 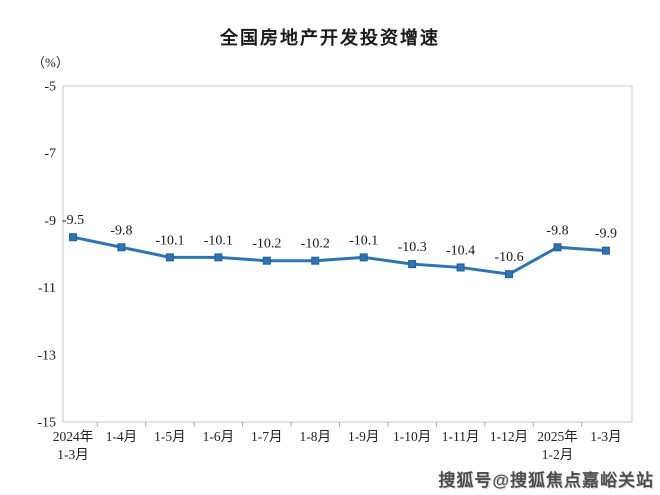 I want to click on x-axis-category-label: 1-9月, so click(x=364, y=436).